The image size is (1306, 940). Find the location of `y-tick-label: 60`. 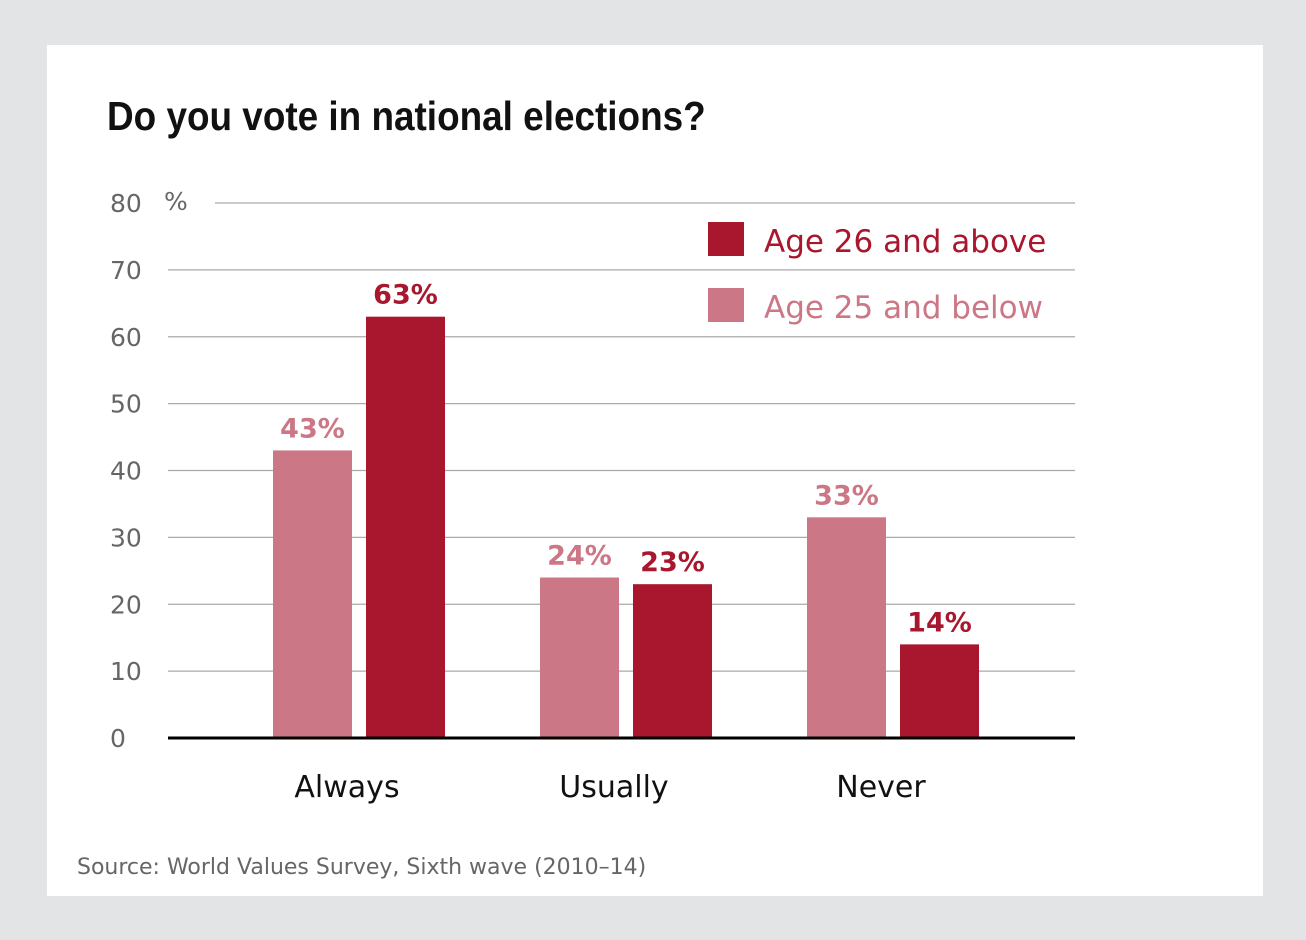

y-tick-label: 60 is located at coordinates (126, 337).